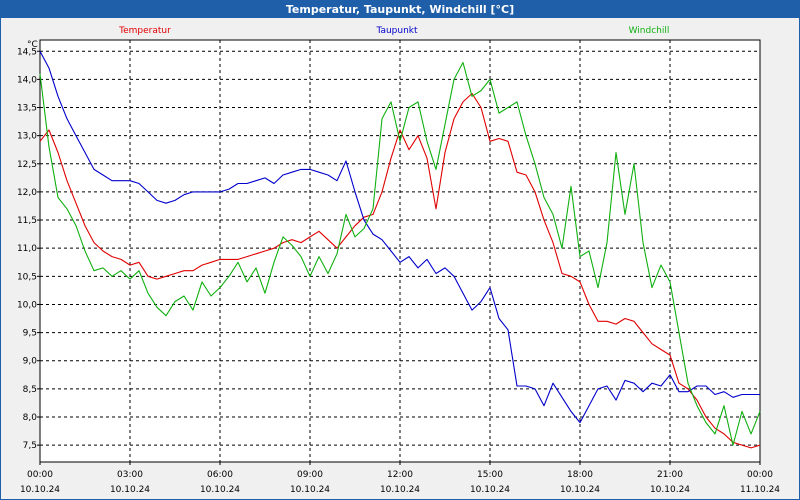 This screenshot has width=800, height=500. What do you see at coordinates (27, 277) in the screenshot?
I see `y-tick-label: 10,5` at bounding box center [27, 277].